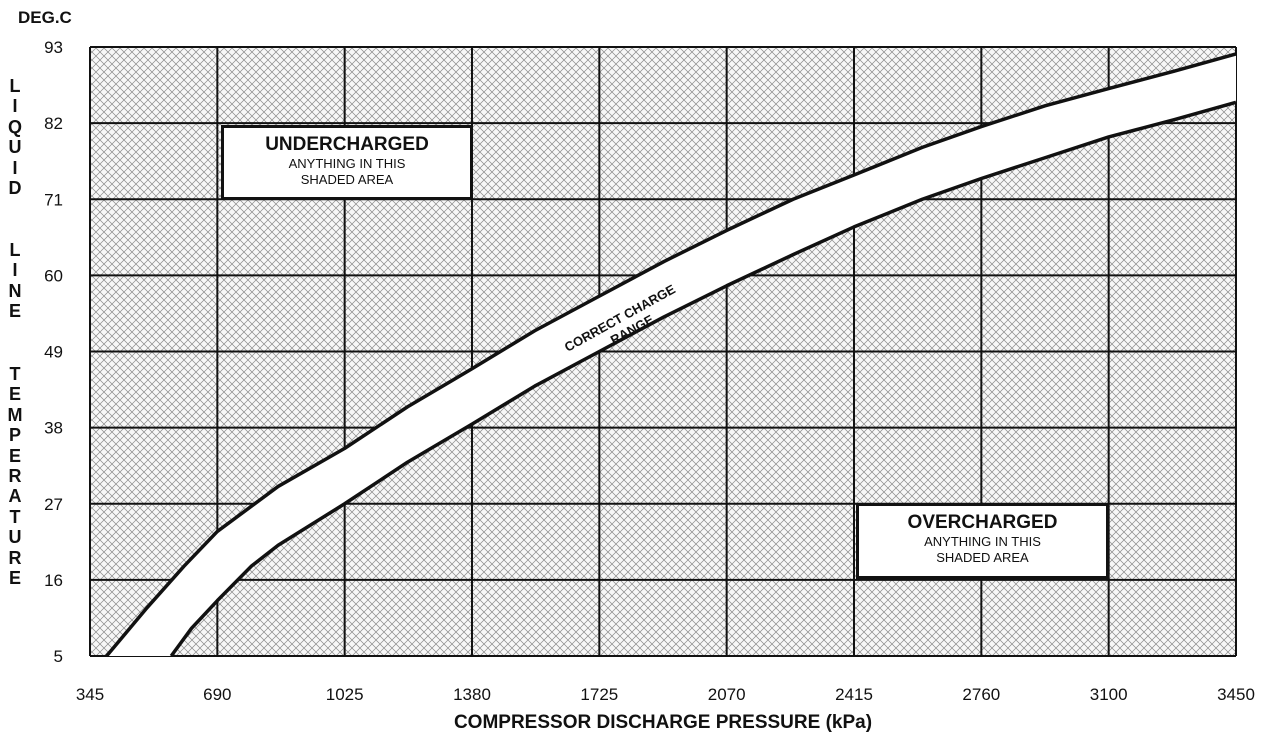 The height and width of the screenshot is (744, 1269). Describe the element at coordinates (53, 47) in the screenshot. I see `y-tick-label: 93` at that location.